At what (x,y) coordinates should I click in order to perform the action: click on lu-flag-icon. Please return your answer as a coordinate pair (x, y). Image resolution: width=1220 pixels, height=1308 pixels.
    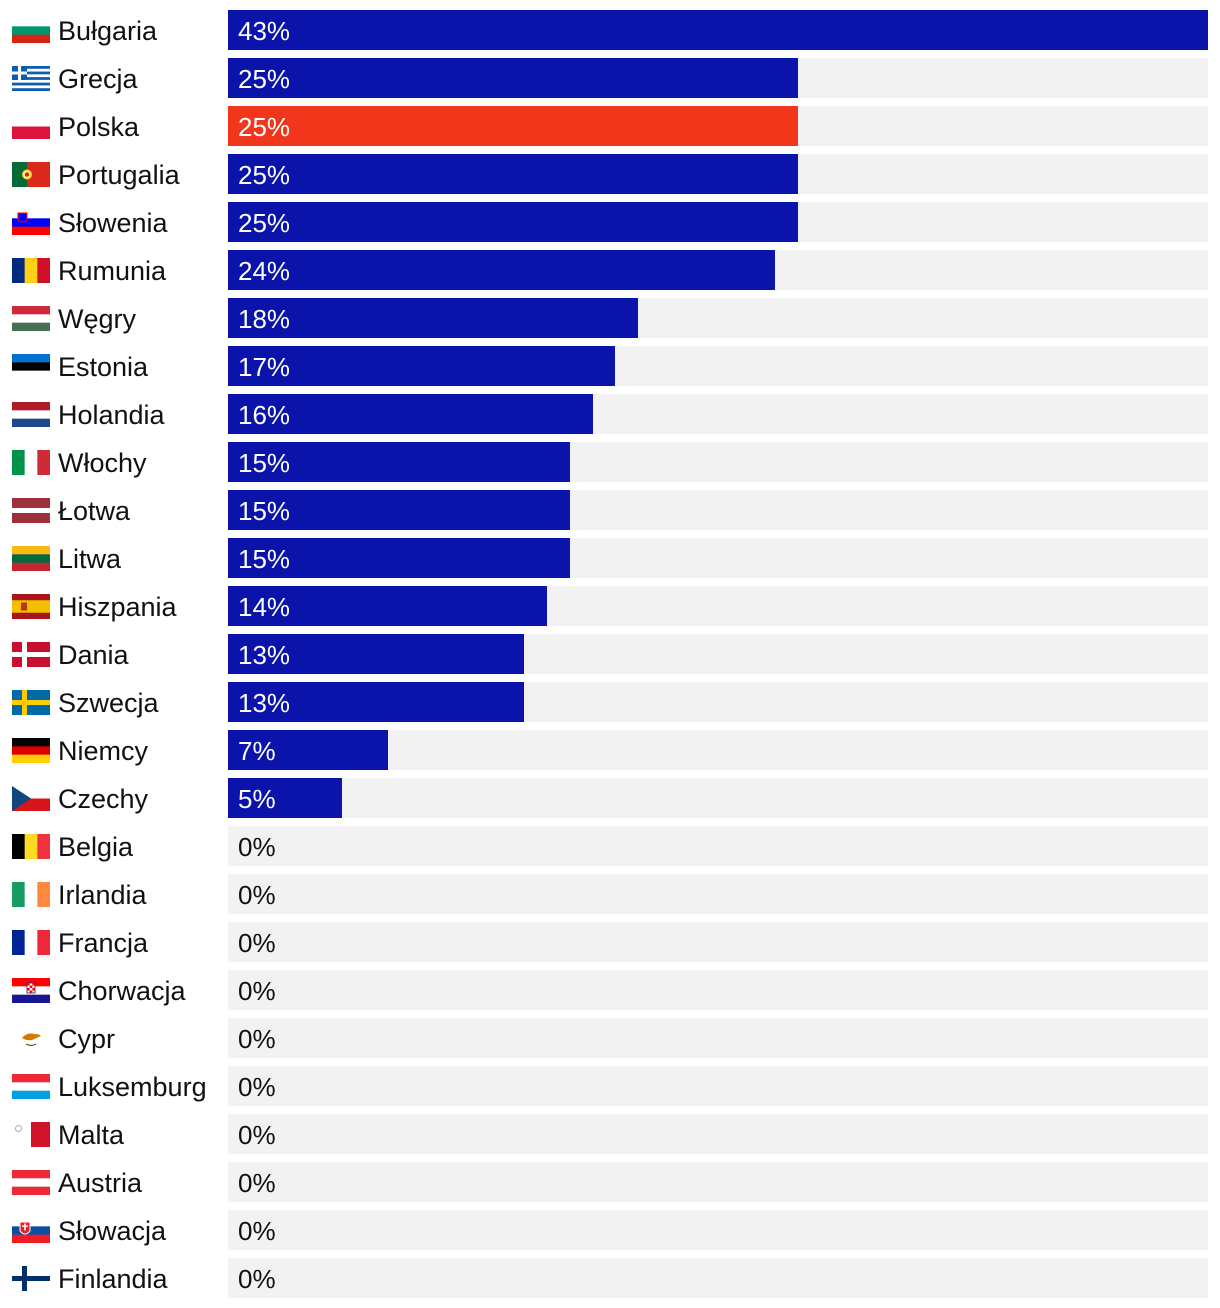
    Looking at the image, I should click on (31, 1086).